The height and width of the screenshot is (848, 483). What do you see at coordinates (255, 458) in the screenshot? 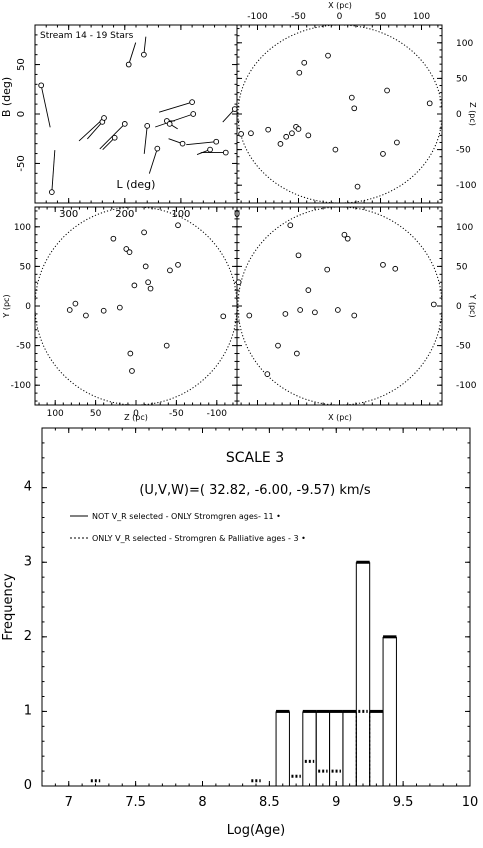
I see `histogram-title: SCALE 3` at bounding box center [255, 458].